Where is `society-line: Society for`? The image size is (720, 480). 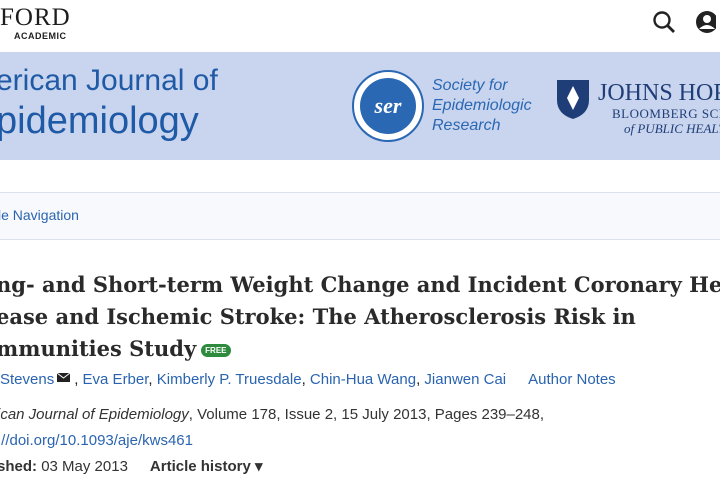 society-line: Society for is located at coordinates (470, 85).